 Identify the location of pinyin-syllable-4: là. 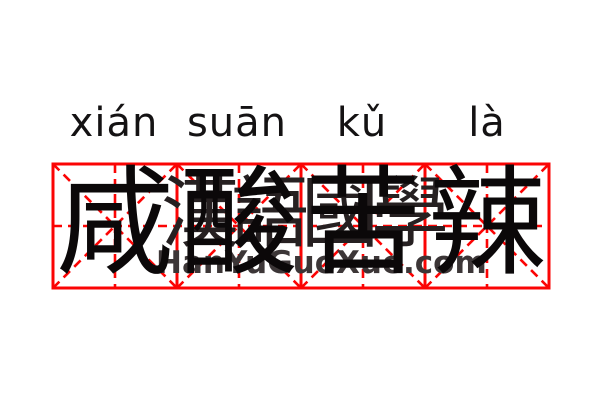
(487, 123).